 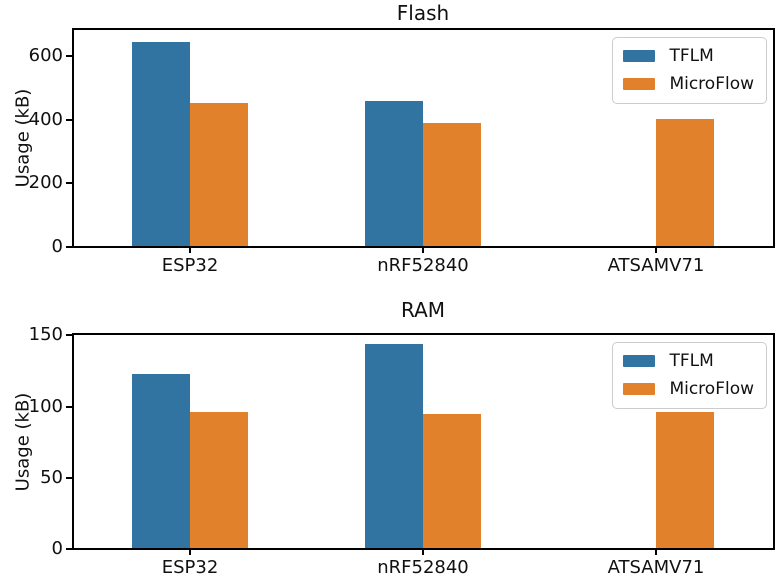 I want to click on y-tick-label: 100, so click(x=45, y=406).